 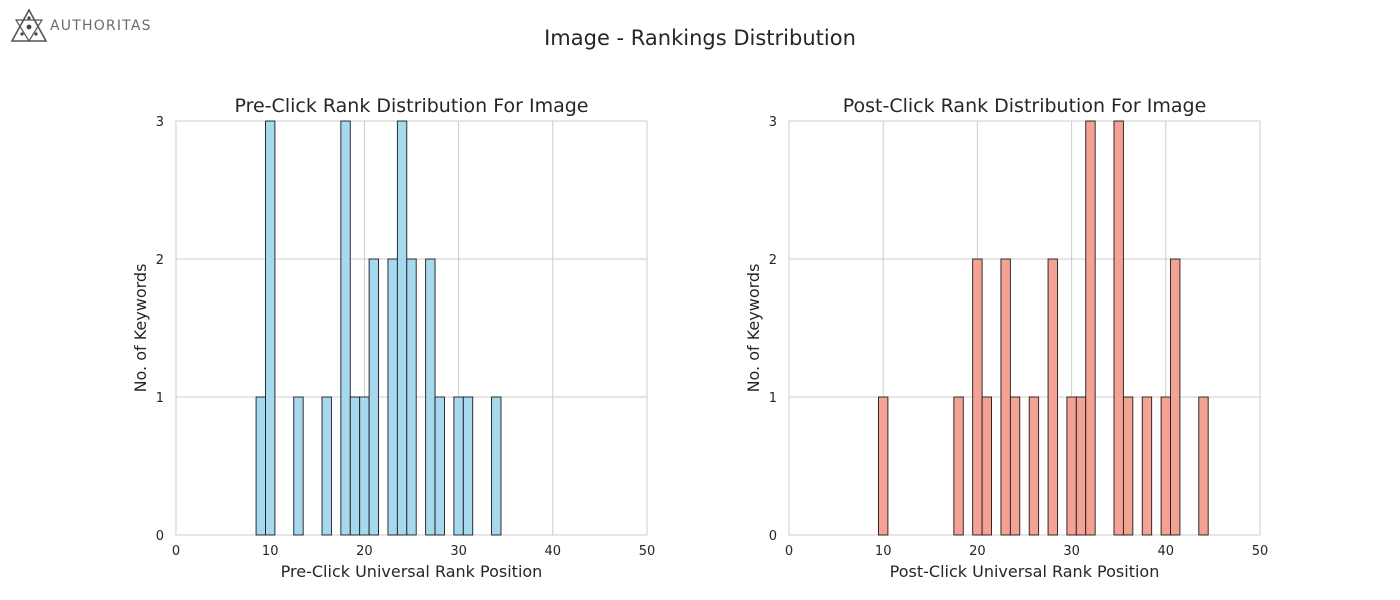 I want to click on x-axis-label: Pre-Click Universal Rank Position, so click(x=412, y=571).